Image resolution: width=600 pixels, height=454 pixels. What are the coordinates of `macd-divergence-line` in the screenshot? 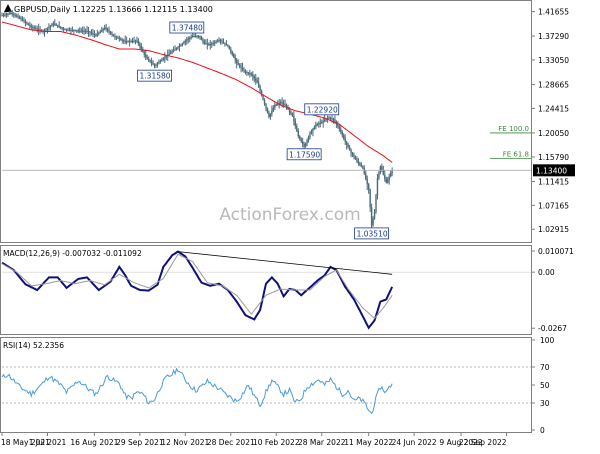 It's located at (285, 263).